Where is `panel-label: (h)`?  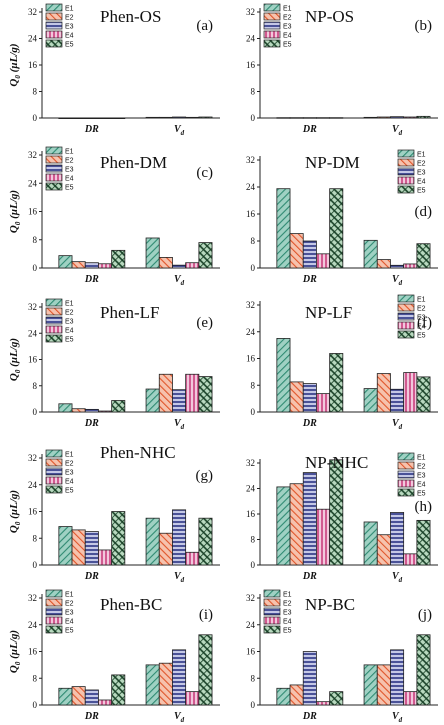 panel-label: (h) is located at coordinates (424, 507).